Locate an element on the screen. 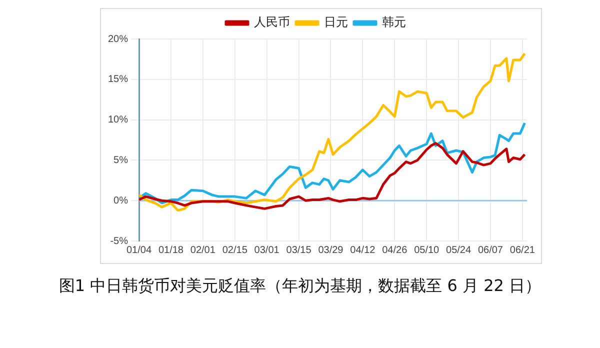 The image size is (600, 348). x-tick-label: 06/07 is located at coordinates (491, 250).